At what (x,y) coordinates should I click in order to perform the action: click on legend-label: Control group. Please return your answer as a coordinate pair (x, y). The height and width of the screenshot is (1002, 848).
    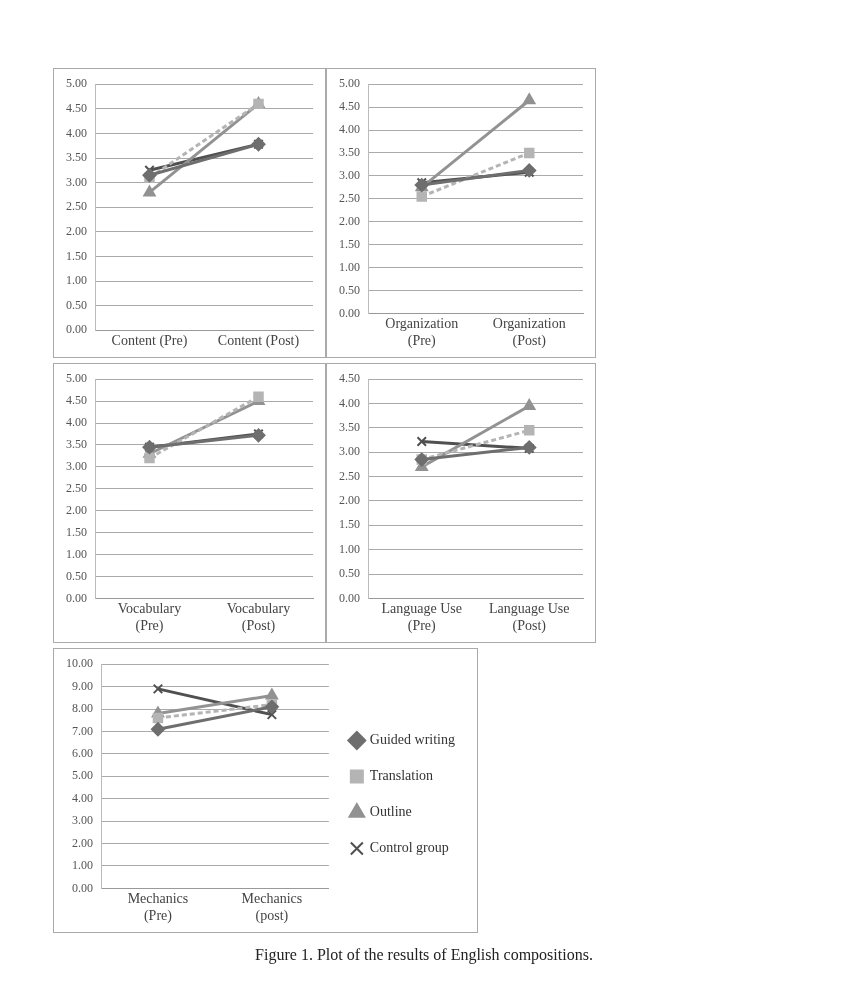
    Looking at the image, I should click on (409, 848).